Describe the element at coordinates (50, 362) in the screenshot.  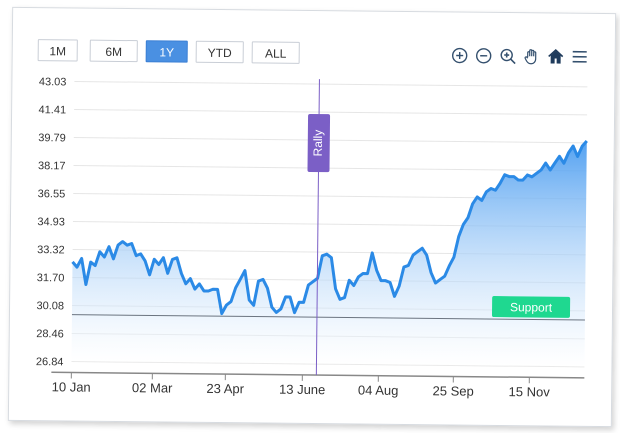
I see `y-tick-label: 26.84` at that location.